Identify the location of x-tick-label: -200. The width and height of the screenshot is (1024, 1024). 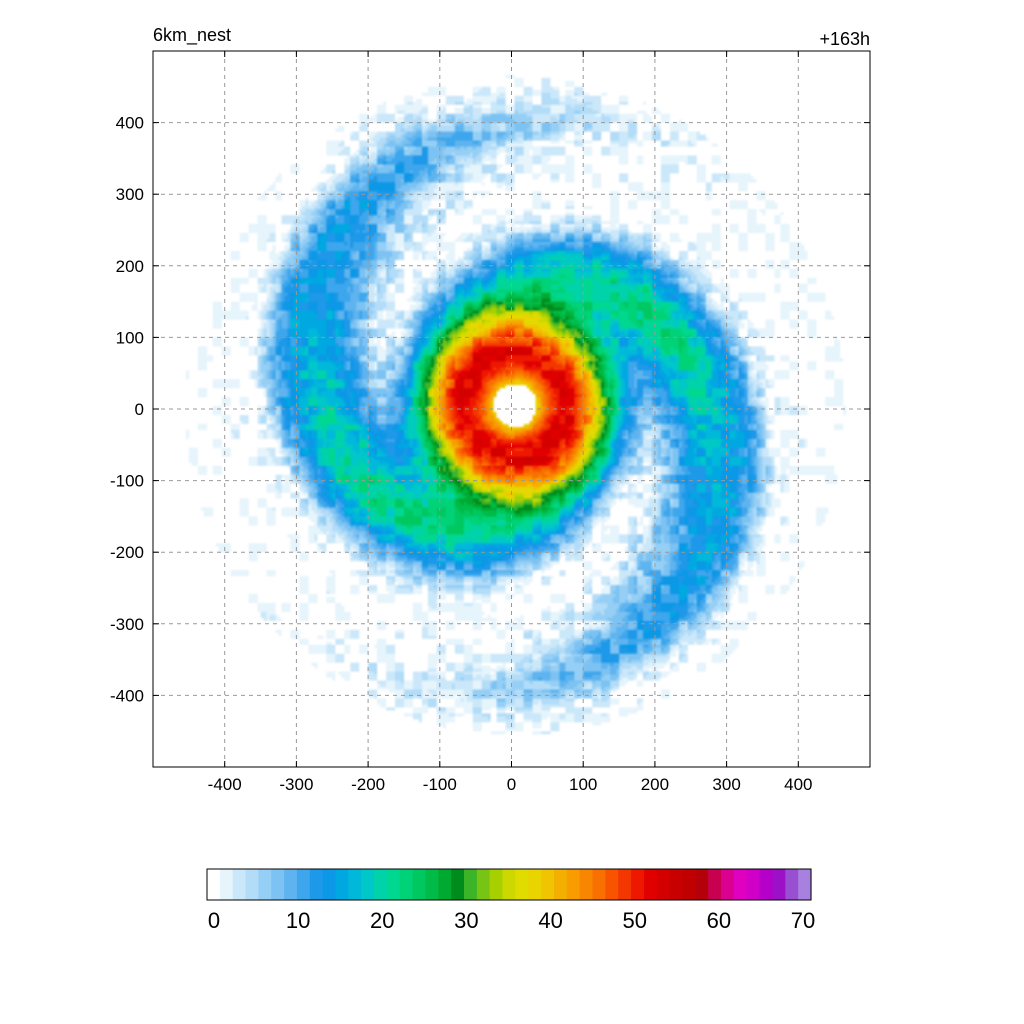
(368, 784).